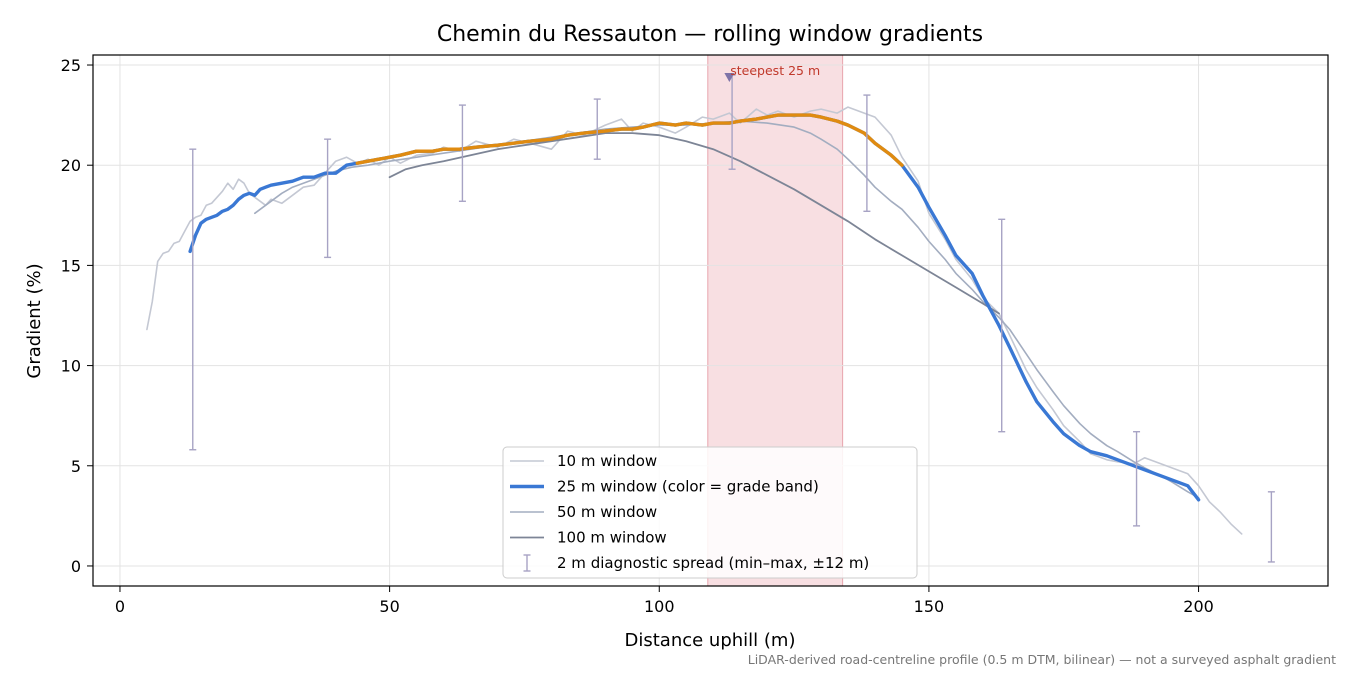  I want to click on legend-label: 100 m window, so click(612, 538).